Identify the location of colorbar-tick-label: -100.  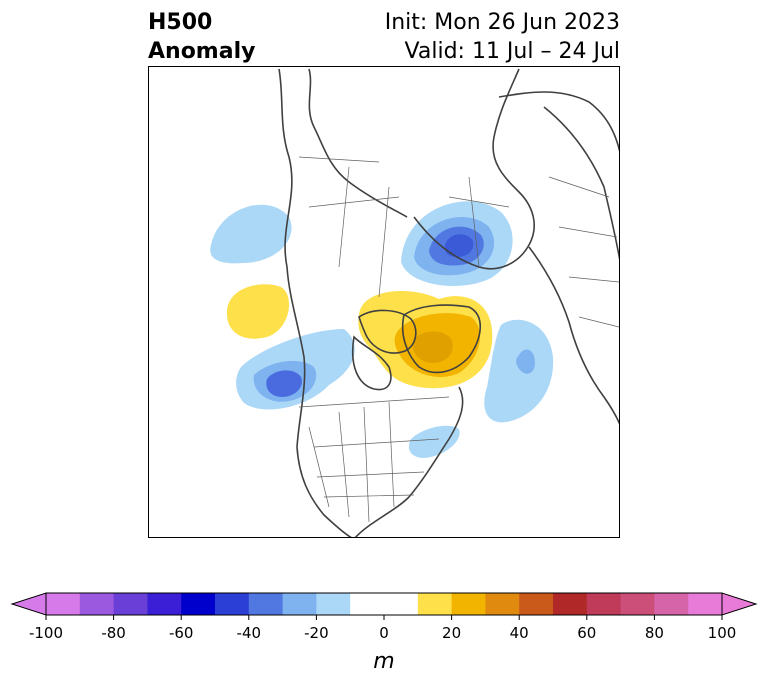
(46, 633).